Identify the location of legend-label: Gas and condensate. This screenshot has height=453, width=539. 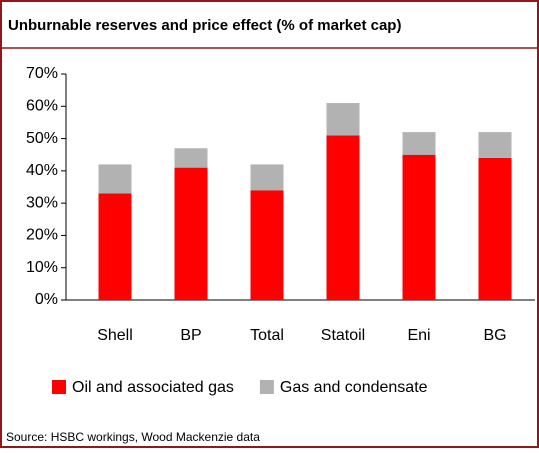
(354, 387).